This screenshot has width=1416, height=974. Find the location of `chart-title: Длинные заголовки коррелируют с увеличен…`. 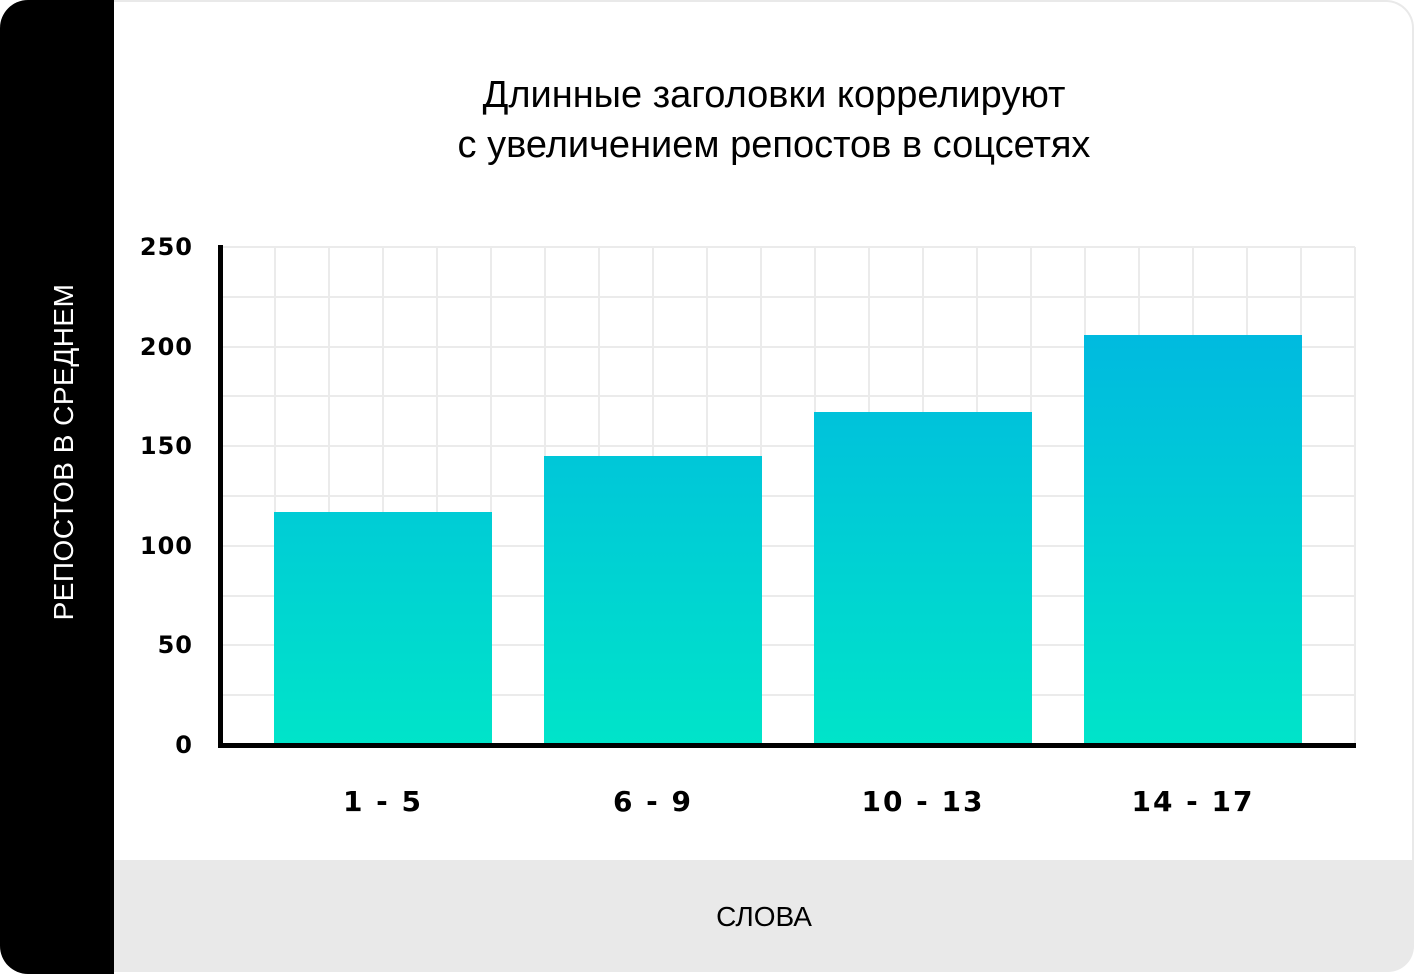

chart-title: Длинные заголовки коррелируют с увеличен… is located at coordinates (765, 120).